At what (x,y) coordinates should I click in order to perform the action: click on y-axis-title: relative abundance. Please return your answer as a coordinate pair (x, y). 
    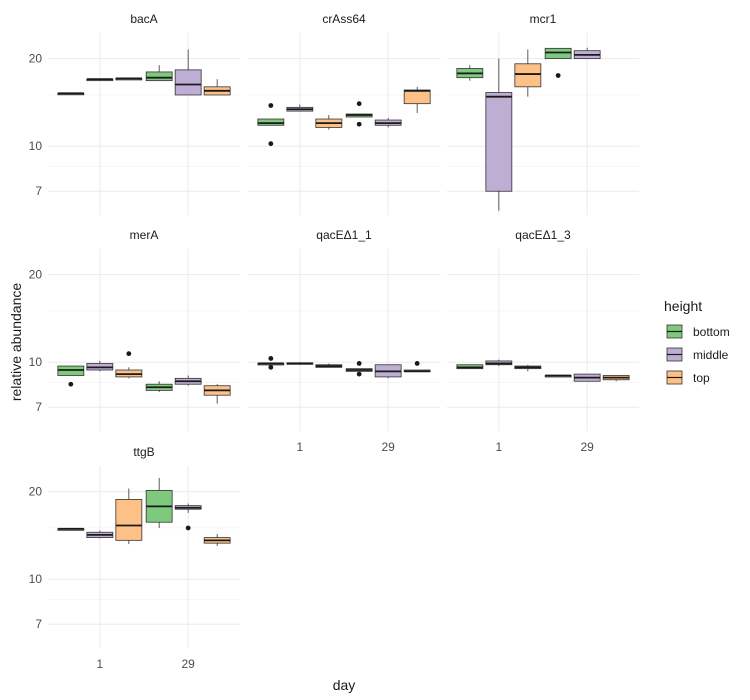
    Looking at the image, I should click on (16, 342).